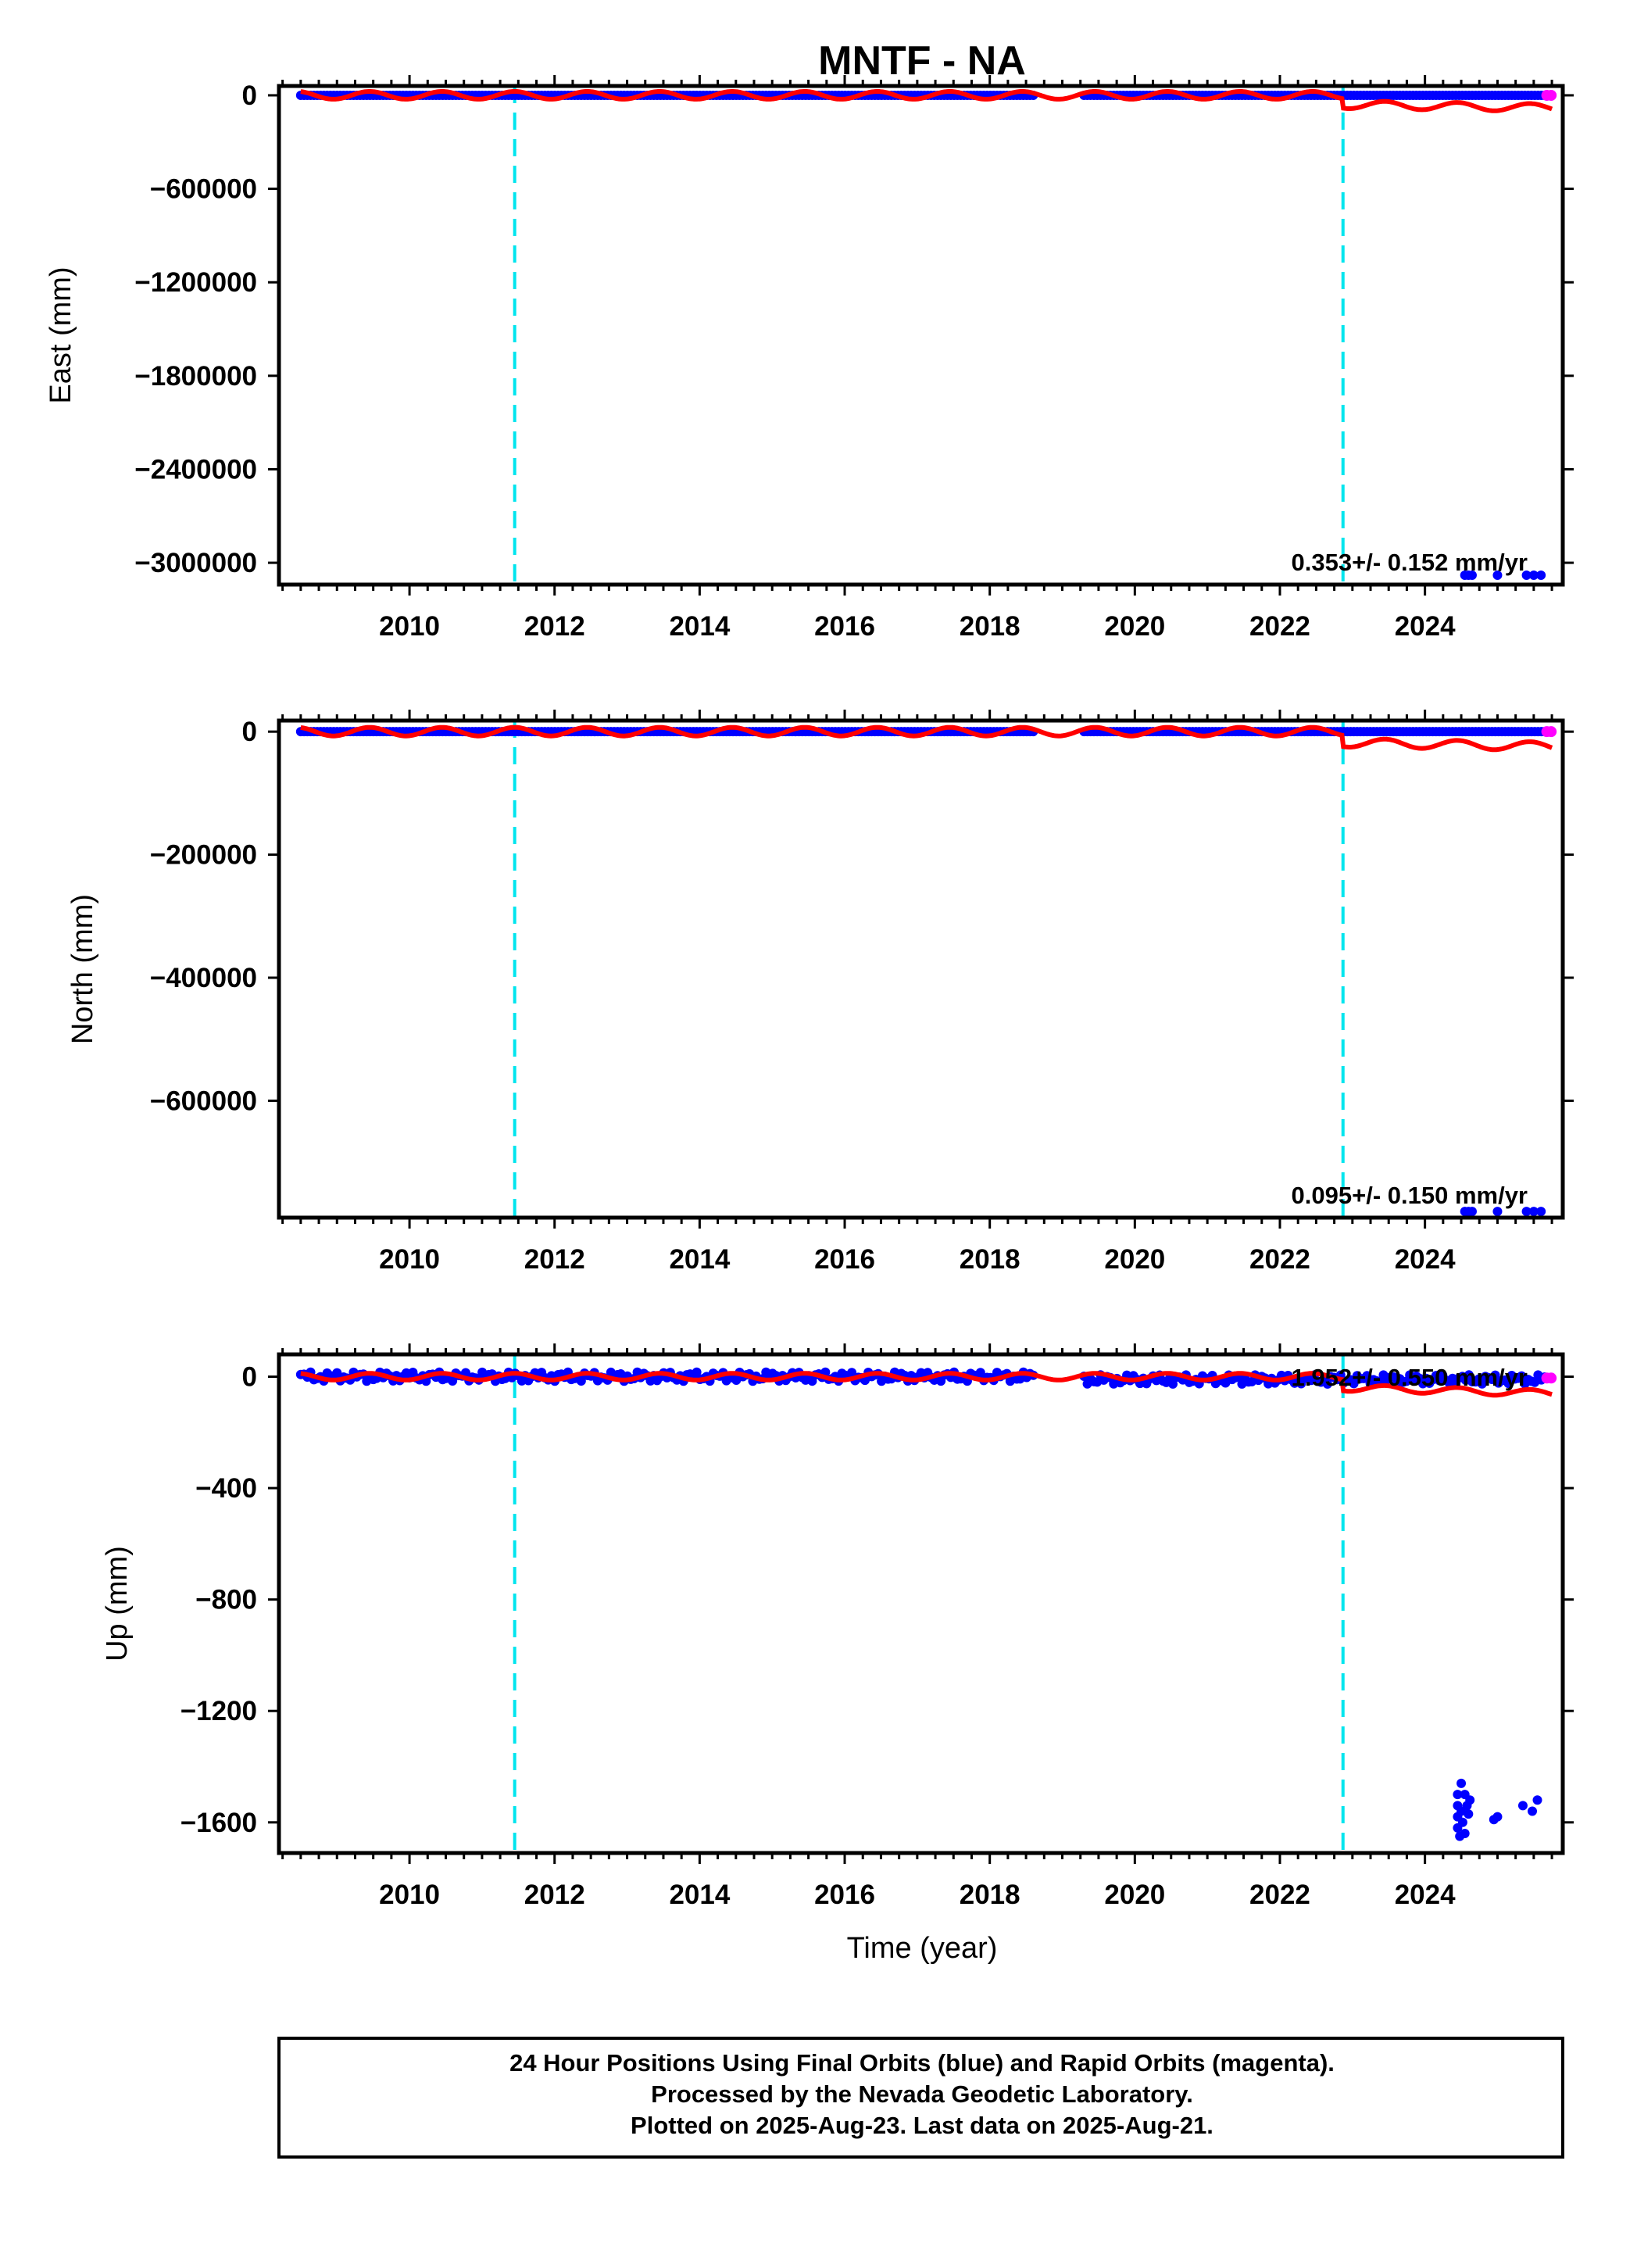  What do you see at coordinates (1410, 1378) in the screenshot?
I see `velocity-rate-label: 1.952+/- 0.550 mm/yr` at bounding box center [1410, 1378].